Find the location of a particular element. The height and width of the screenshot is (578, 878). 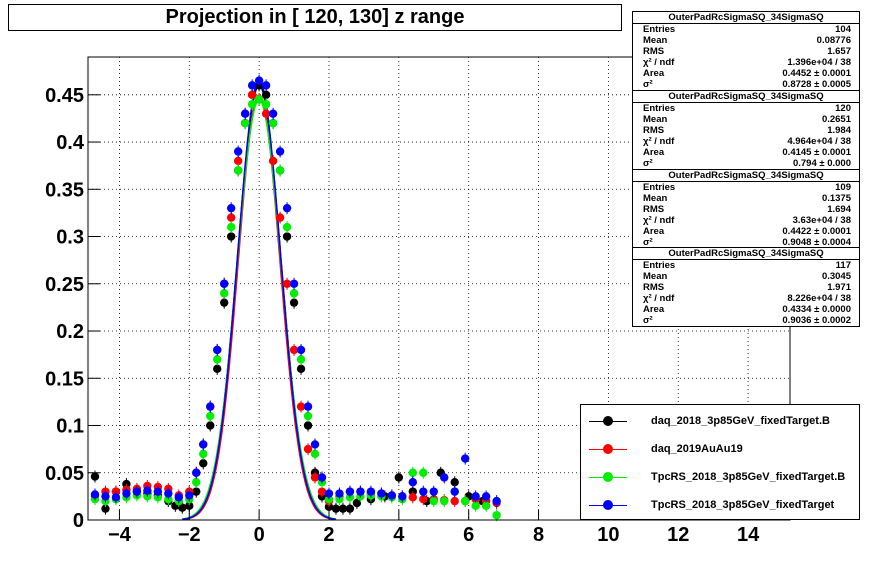

legend-entry: daq_2019AuAu19 is located at coordinates (720, 449).